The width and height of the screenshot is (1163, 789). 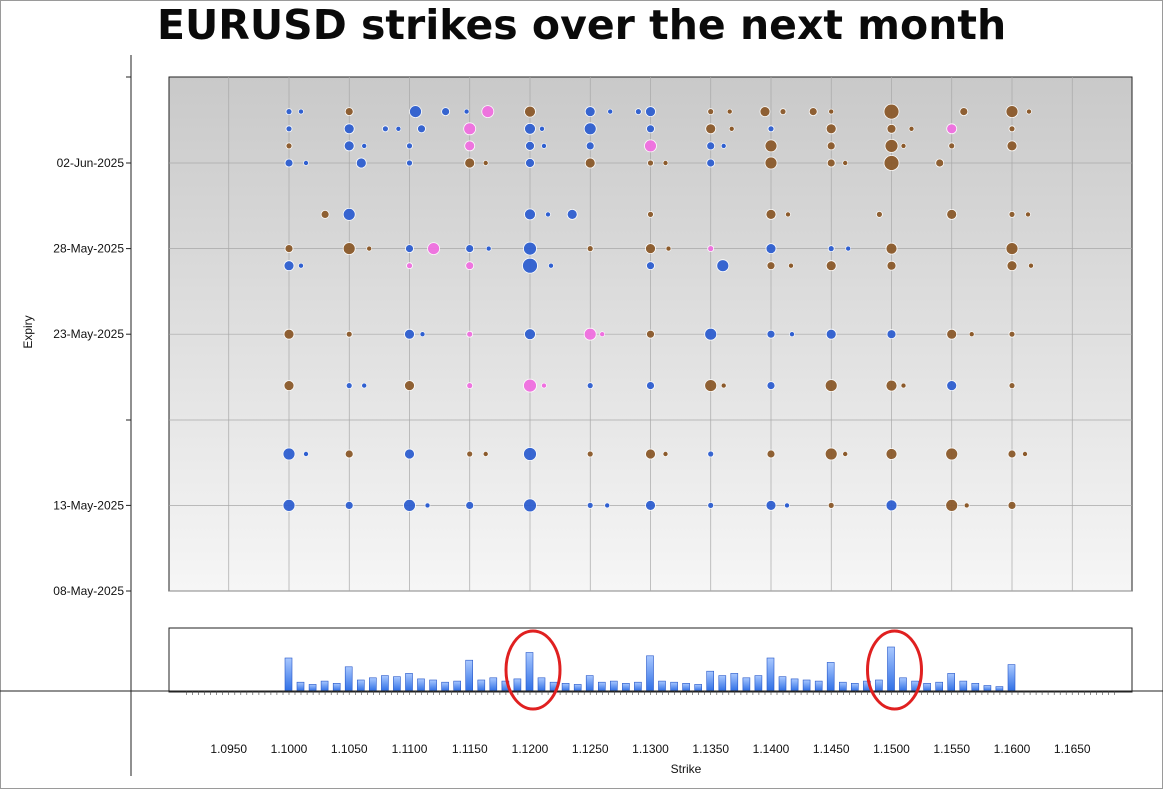 What do you see at coordinates (349, 749) in the screenshot?
I see `x-tick-label: 1.1050` at bounding box center [349, 749].